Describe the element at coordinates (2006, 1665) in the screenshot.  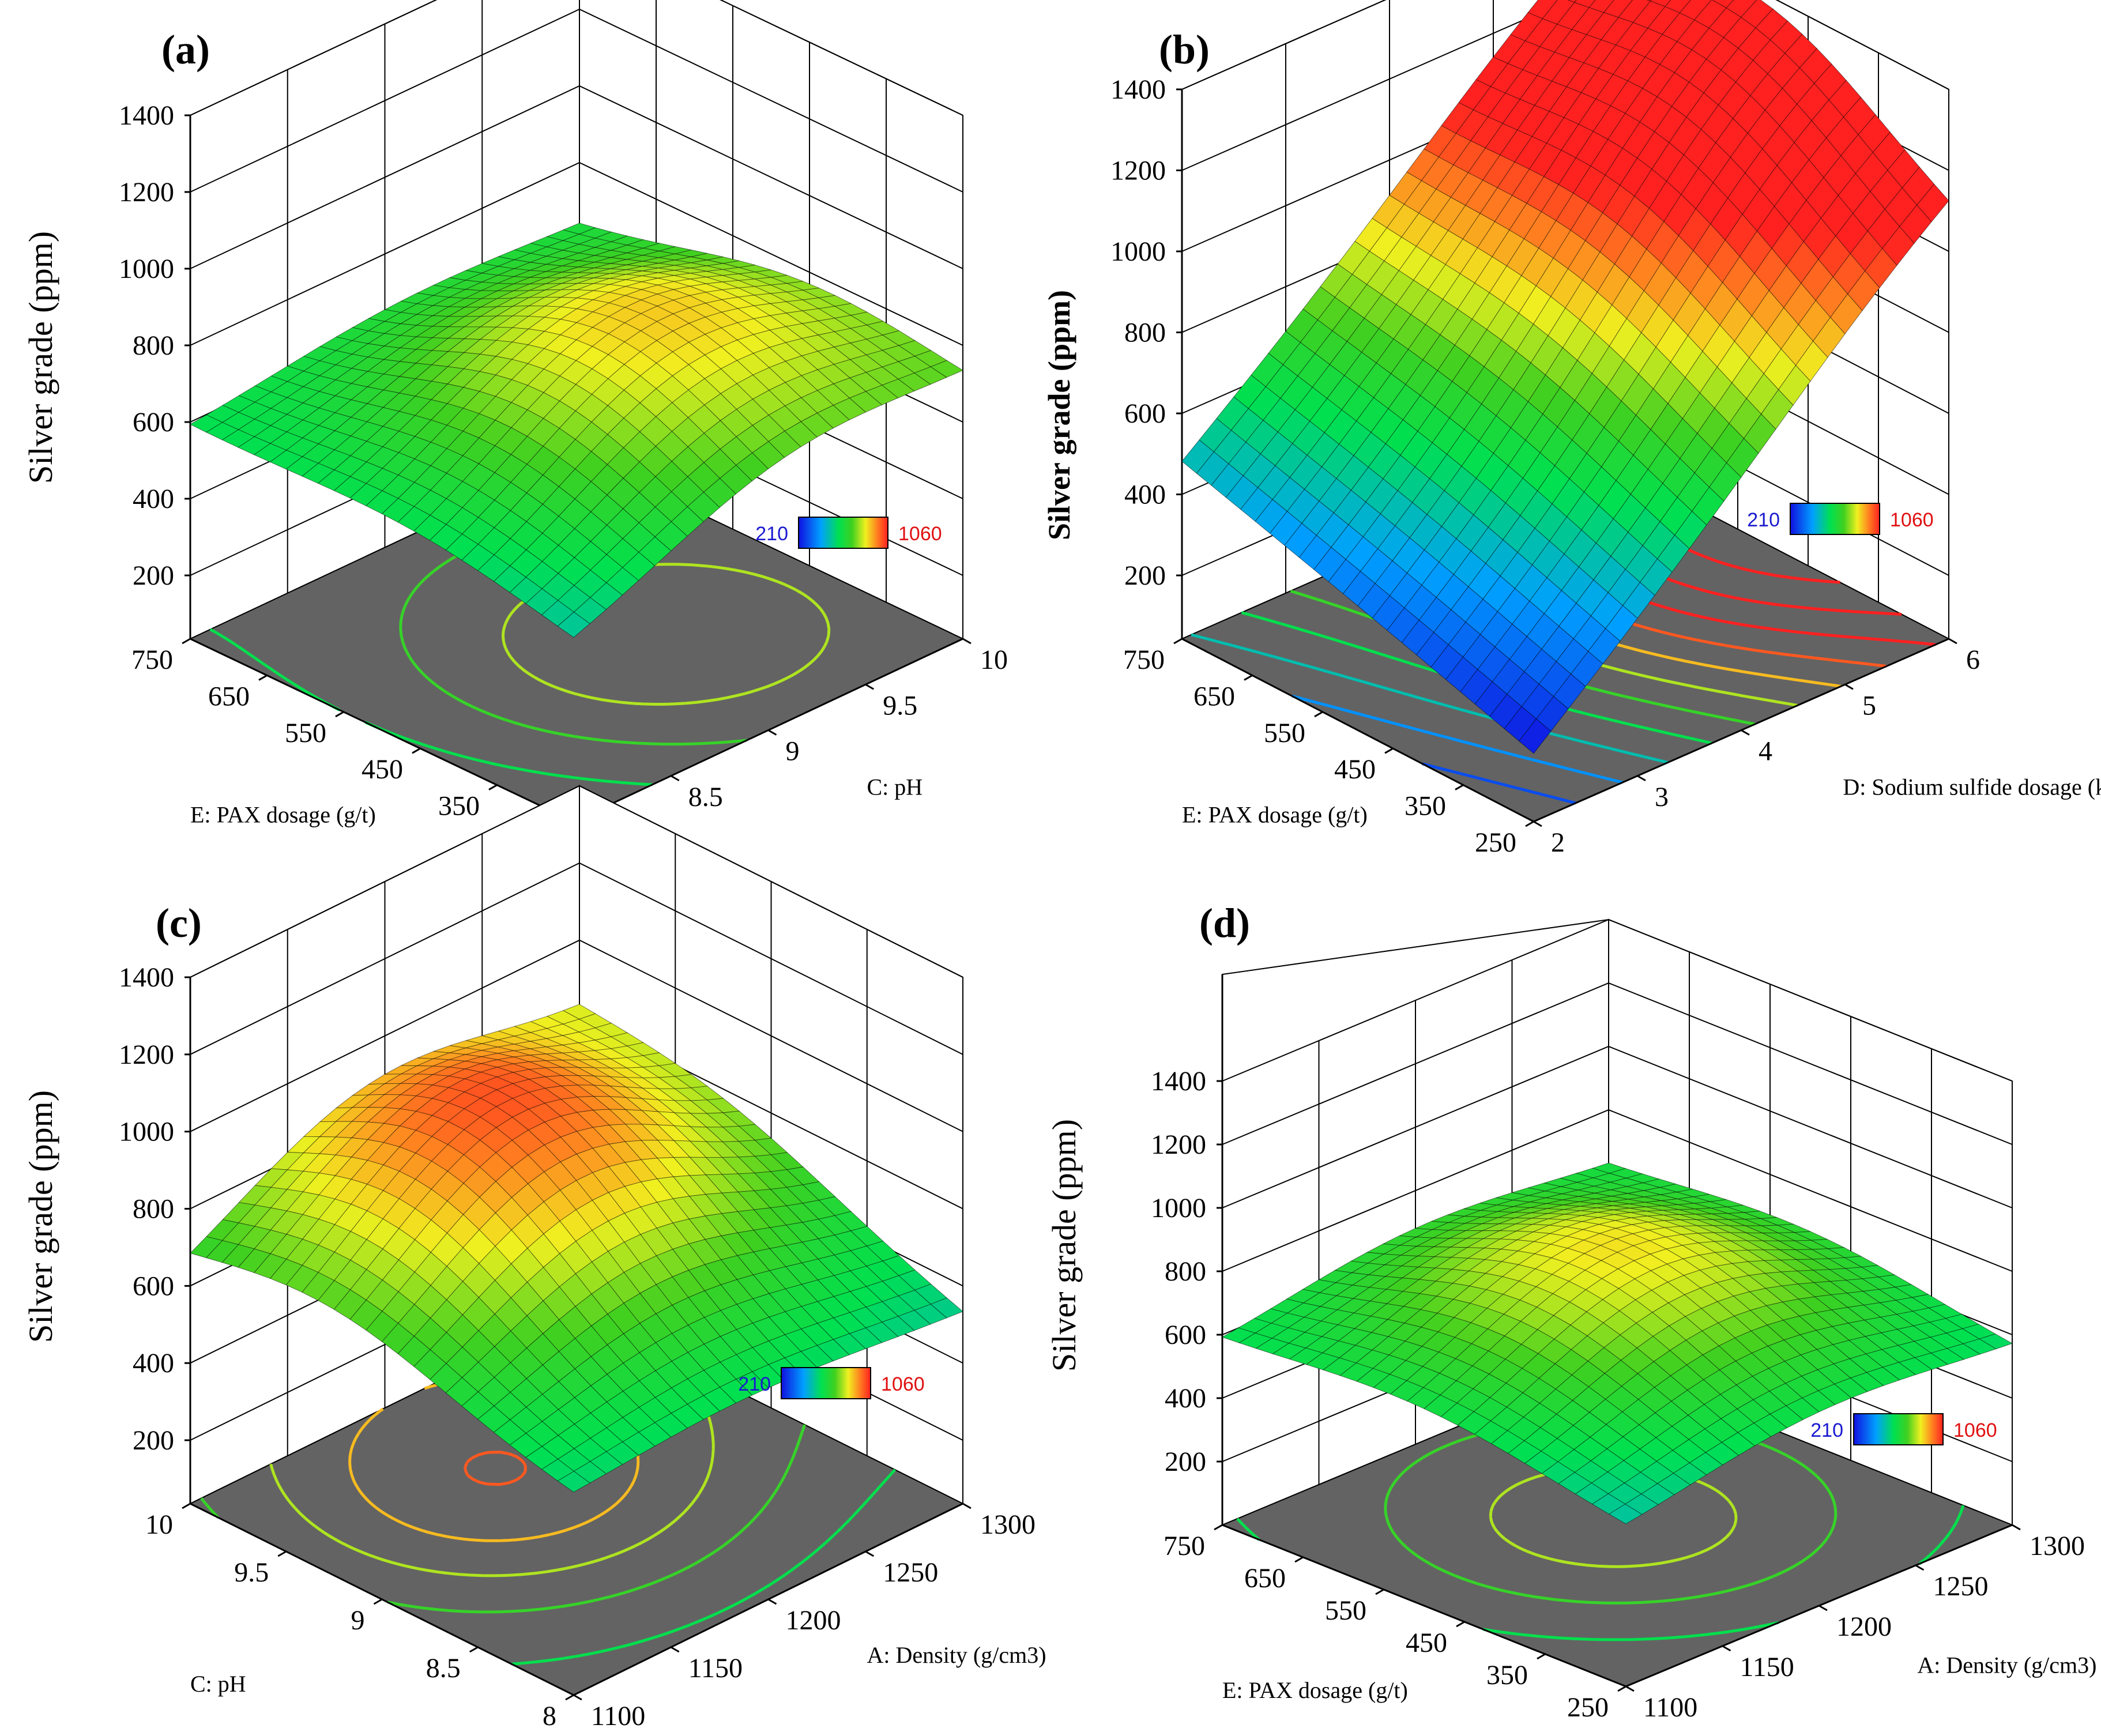
I see `right-axis-title: A: Density (g/cm3)` at that location.